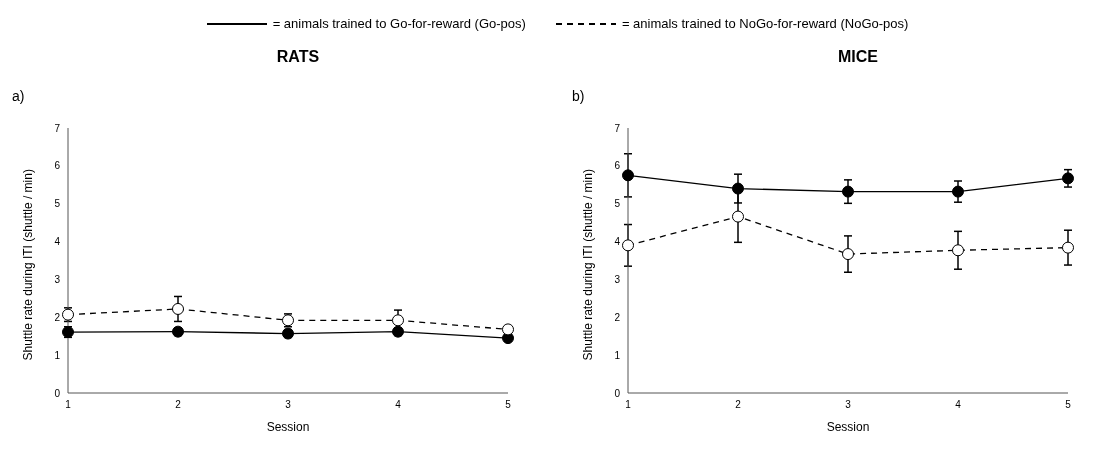 The image size is (1115, 454). I want to click on legend-label: = animals trained to NoGo-for-reward (NoGo-pos), so click(764, 23).